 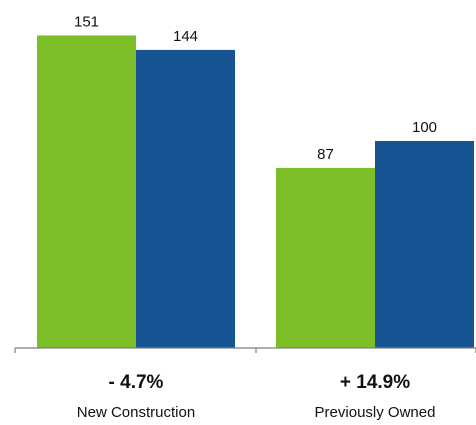 What do you see at coordinates (136, 382) in the screenshot?
I see `percent-change-label: - 4.7%` at bounding box center [136, 382].